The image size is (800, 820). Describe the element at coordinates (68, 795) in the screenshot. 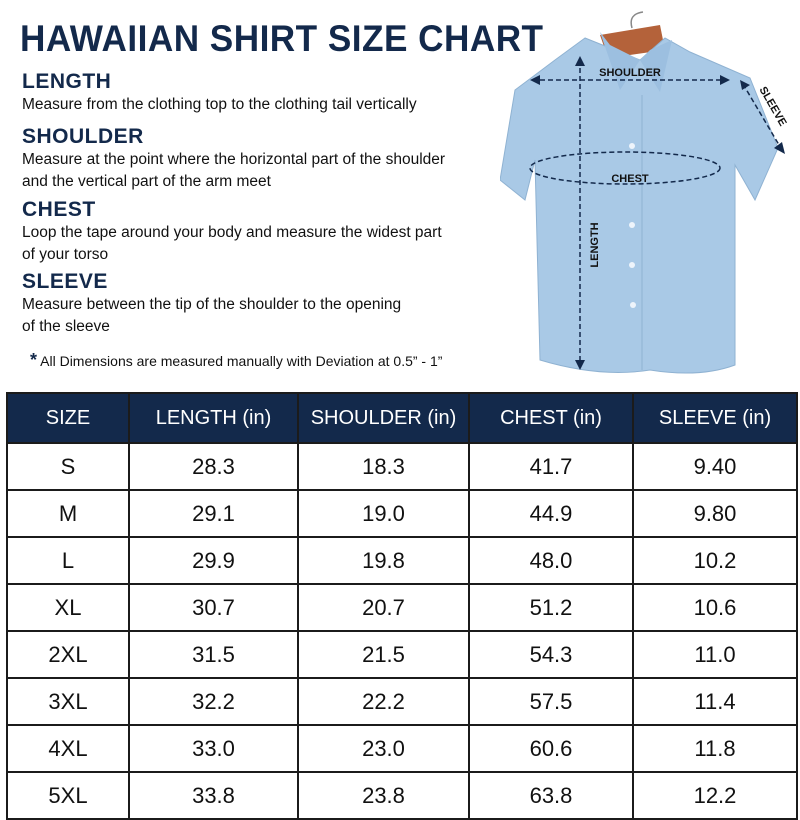

I see `table-cell: 5XL` at that location.